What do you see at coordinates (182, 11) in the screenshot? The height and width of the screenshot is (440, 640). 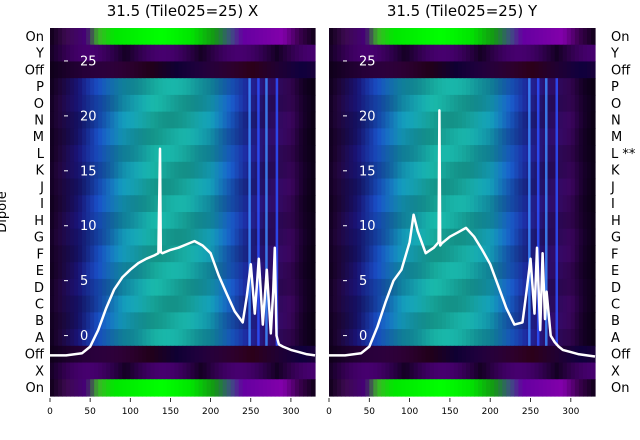 I see `chart-title: 31.5 (Tile025=25) X` at bounding box center [182, 11].